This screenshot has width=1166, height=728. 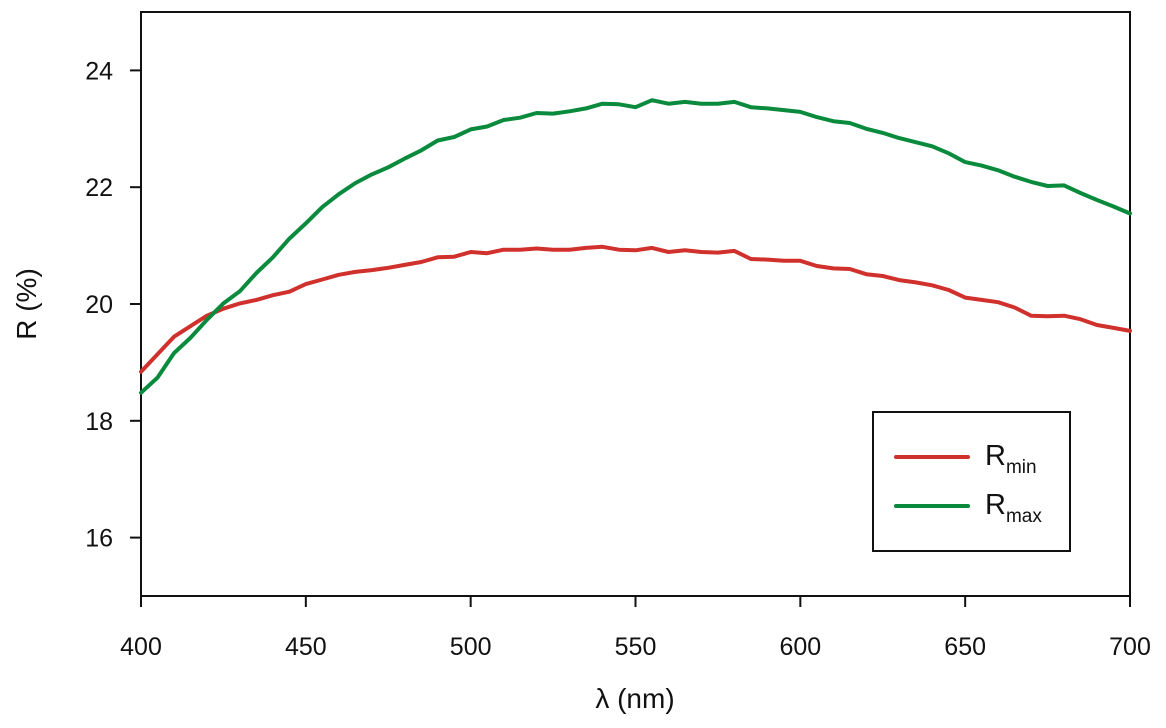 What do you see at coordinates (99, 422) in the screenshot?
I see `y-tick-label: 18` at bounding box center [99, 422].